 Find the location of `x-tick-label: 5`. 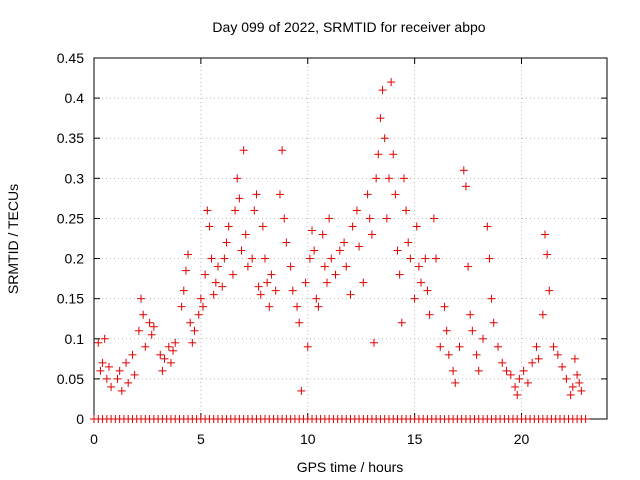

x-tick-label: 5 is located at coordinates (201, 439).